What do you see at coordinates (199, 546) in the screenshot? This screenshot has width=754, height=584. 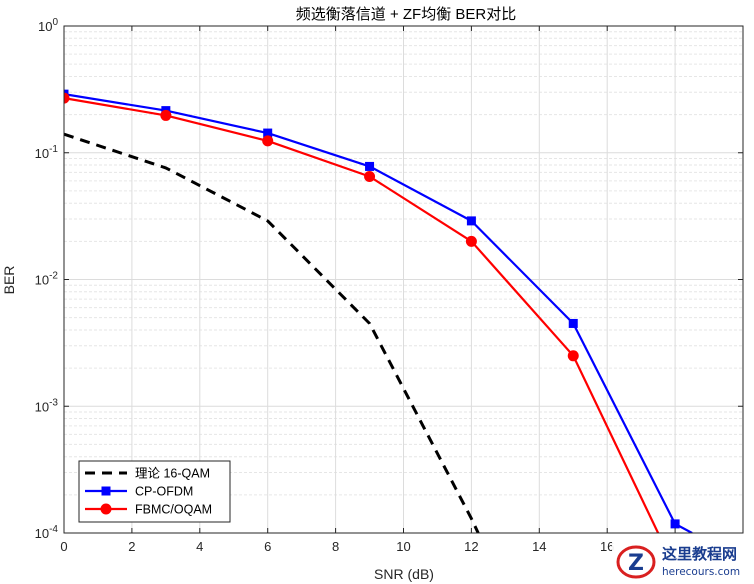 I see `x-tick-label: 4` at bounding box center [199, 546].